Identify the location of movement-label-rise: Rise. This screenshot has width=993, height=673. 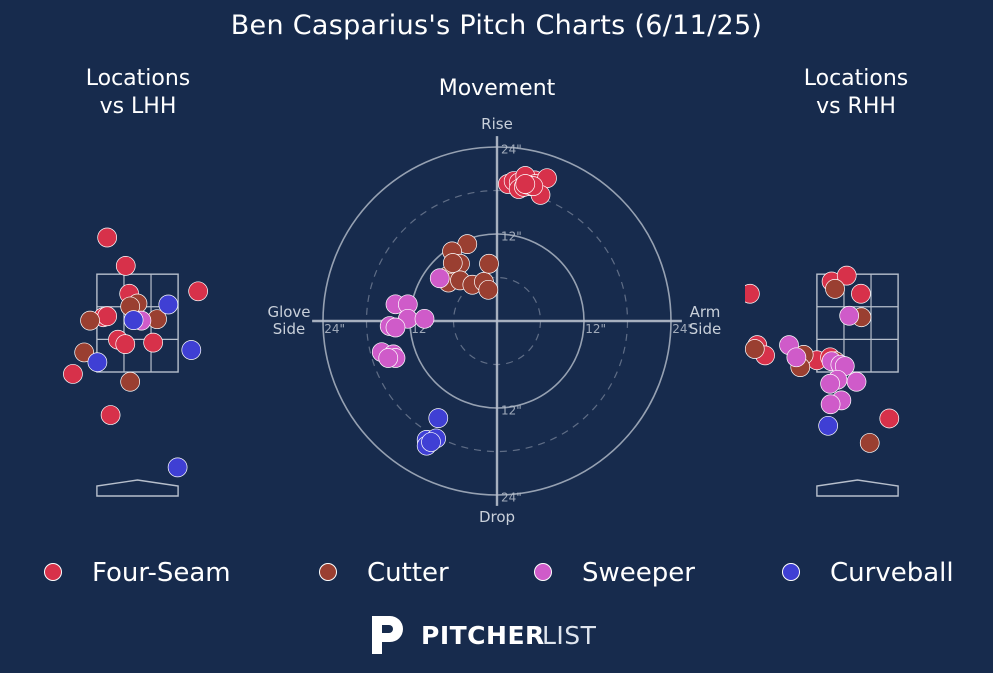
(497, 124).